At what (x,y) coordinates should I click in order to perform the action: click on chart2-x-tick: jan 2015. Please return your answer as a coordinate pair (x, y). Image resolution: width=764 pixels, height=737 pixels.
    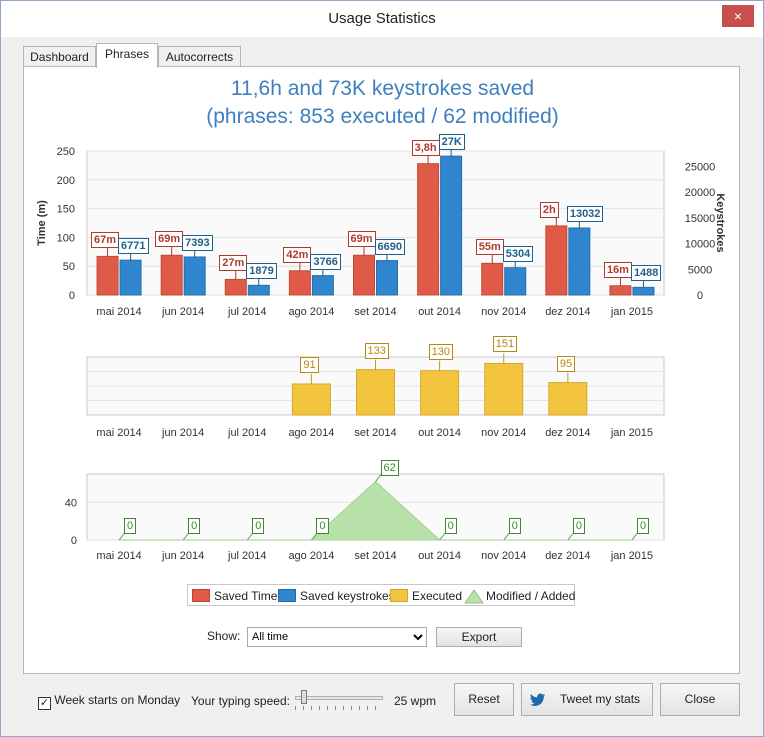
    Looking at the image, I should click on (631, 433).